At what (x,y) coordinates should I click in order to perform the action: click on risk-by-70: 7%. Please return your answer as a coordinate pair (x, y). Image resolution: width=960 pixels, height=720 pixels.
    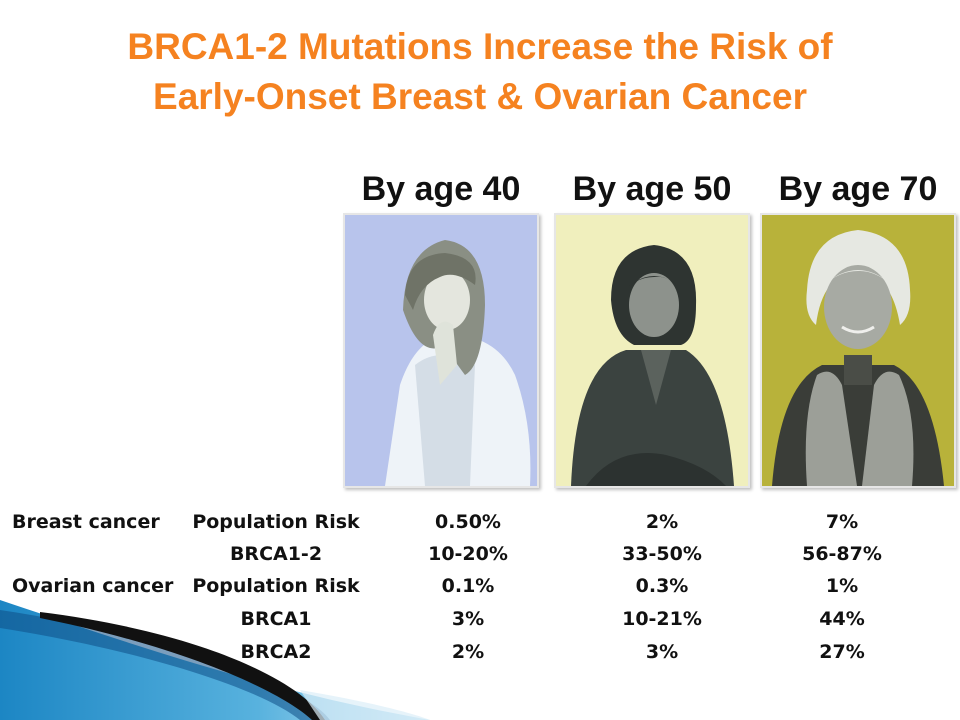
    Looking at the image, I should click on (842, 522).